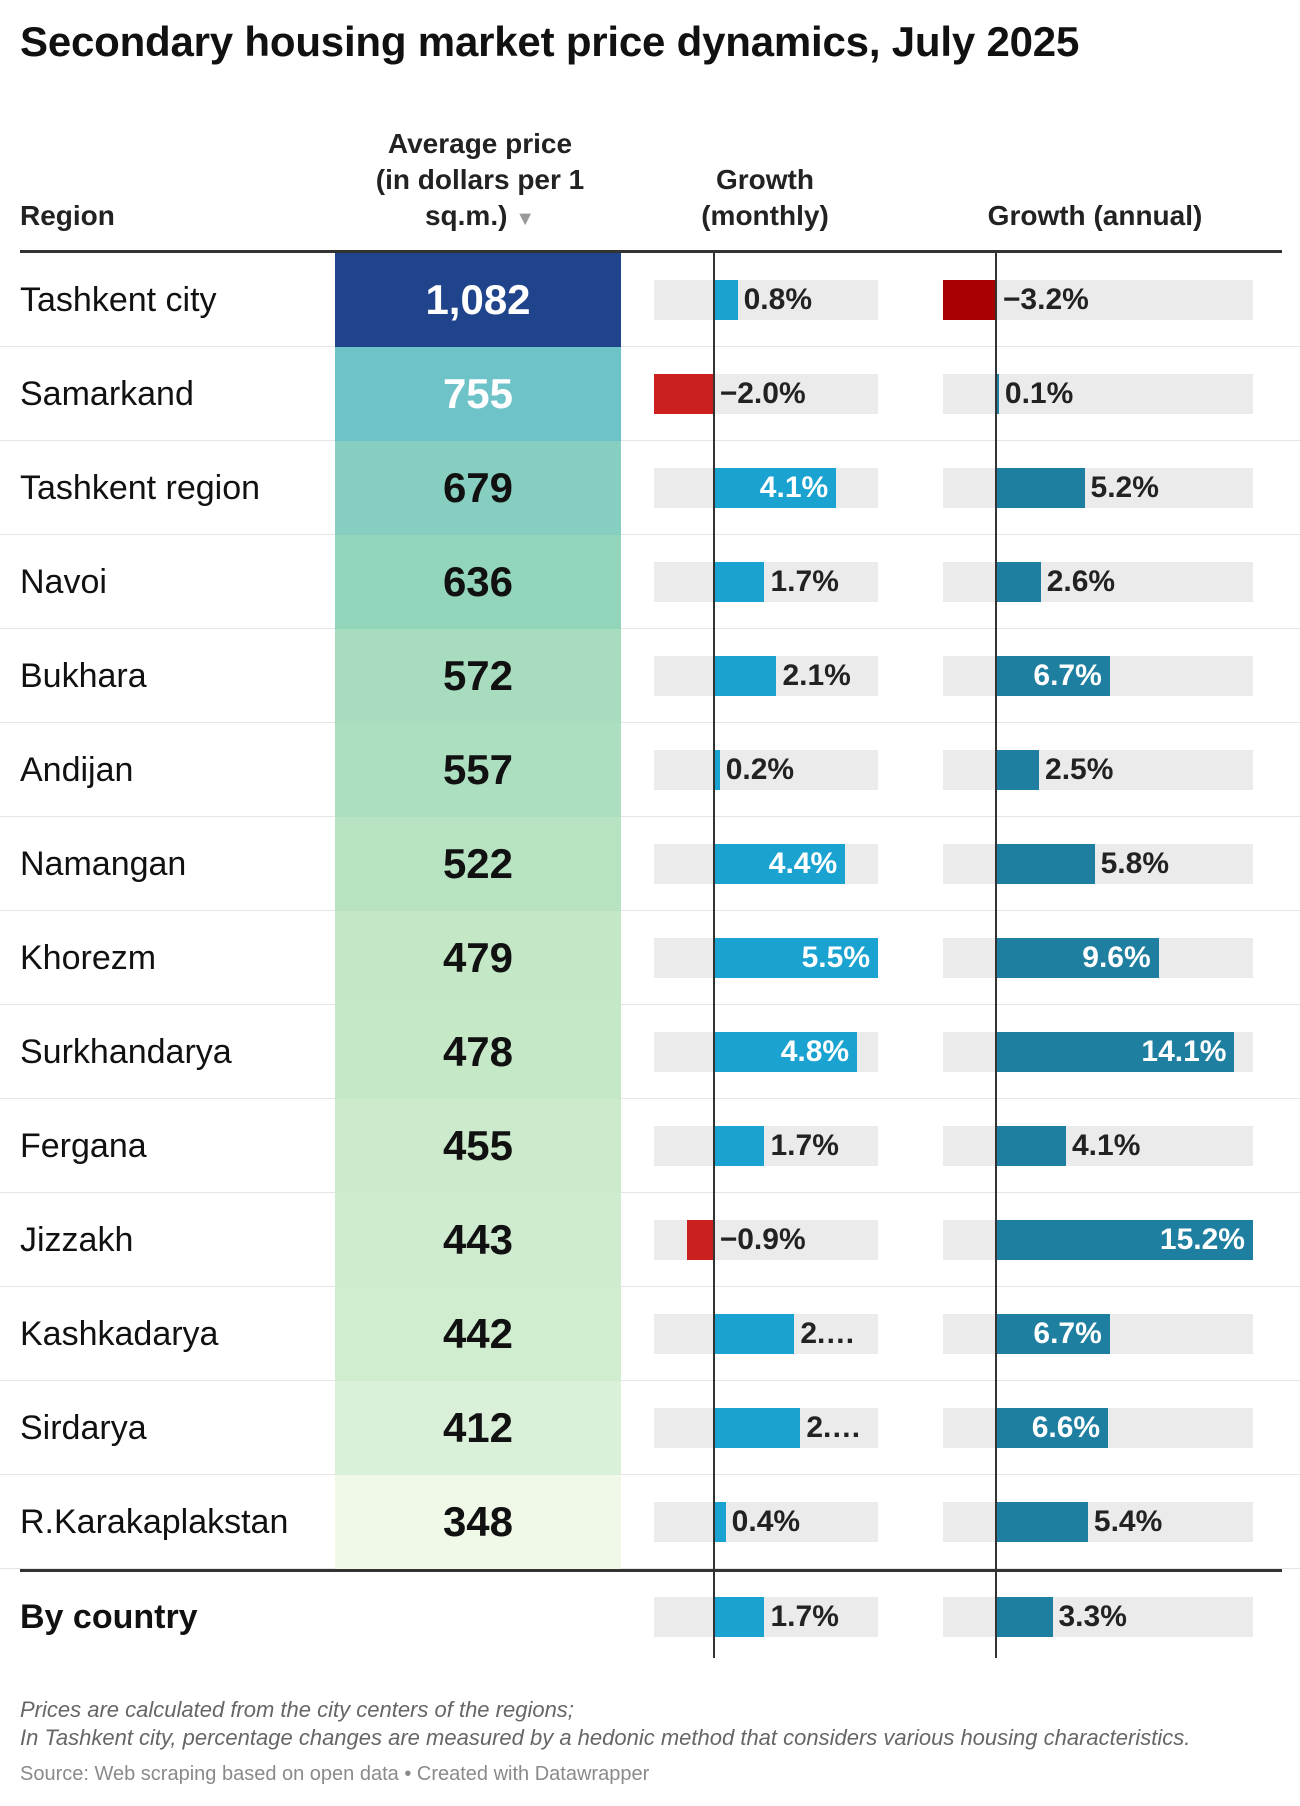  Describe the element at coordinates (1106, 1145) in the screenshot. I see `annual-value-label: 4.1%` at that location.